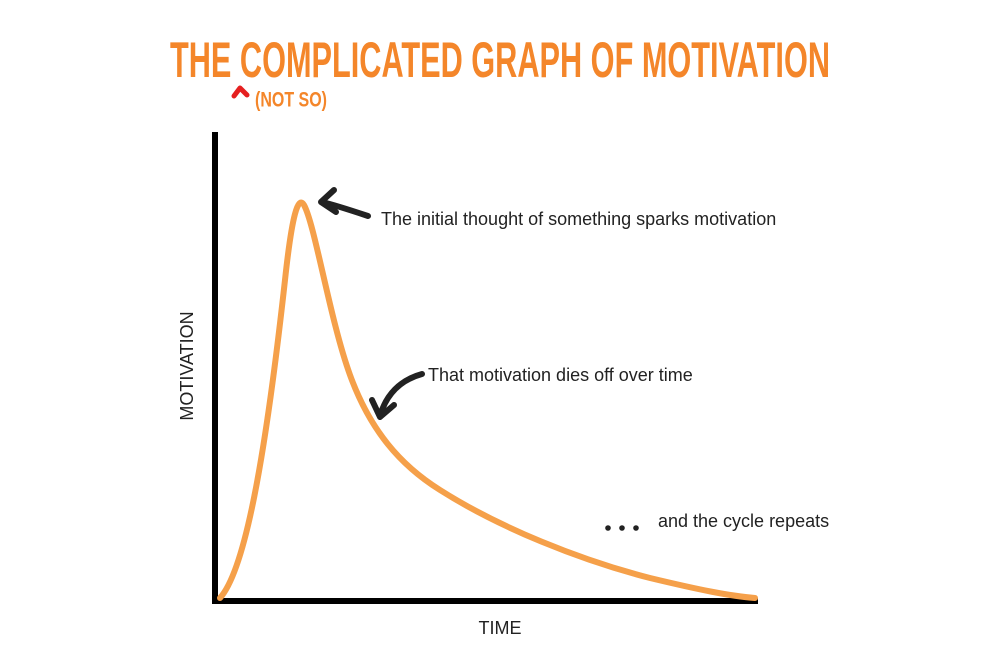 The height and width of the screenshot is (672, 1000). What do you see at coordinates (291, 100) in the screenshot?
I see `title-insert: (NOT SO)` at bounding box center [291, 100].